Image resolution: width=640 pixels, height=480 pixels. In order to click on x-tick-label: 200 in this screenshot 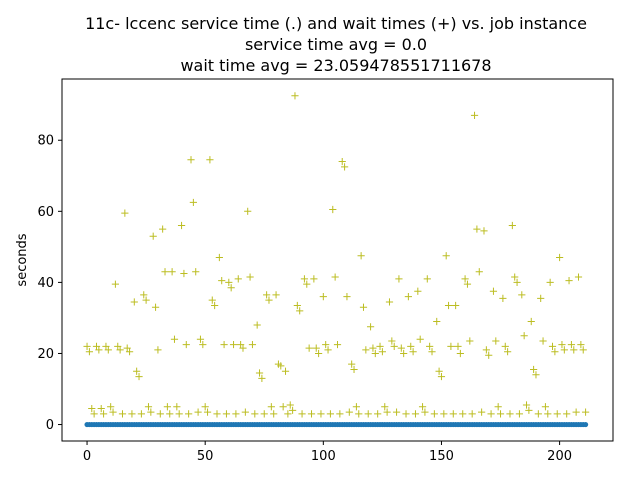, I will do `click(559, 456)`.